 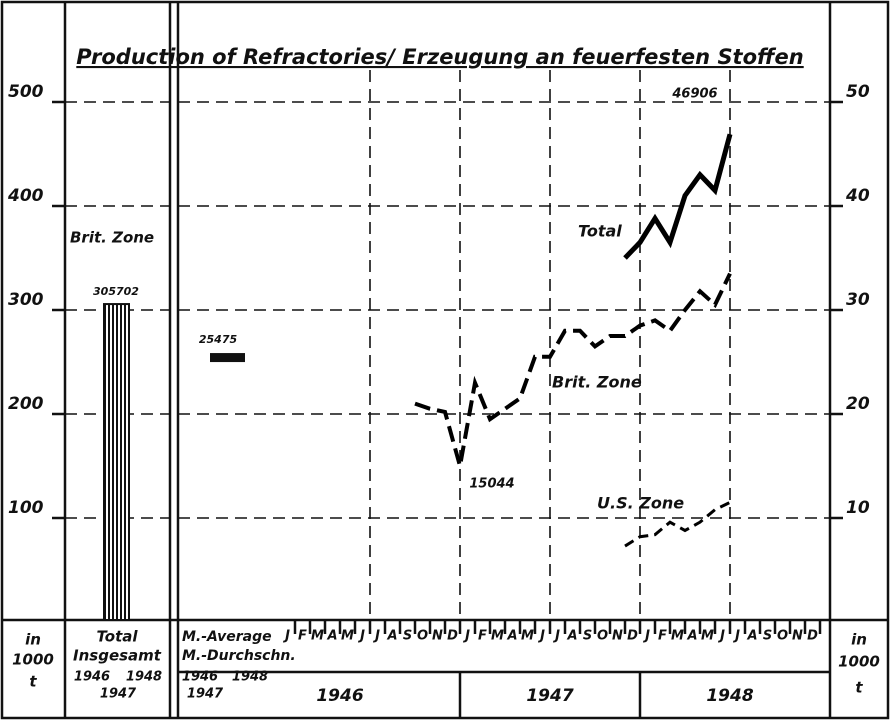 What do you see at coordinates (33, 660) in the screenshot?
I see `y-label: 1000` at bounding box center [33, 660].